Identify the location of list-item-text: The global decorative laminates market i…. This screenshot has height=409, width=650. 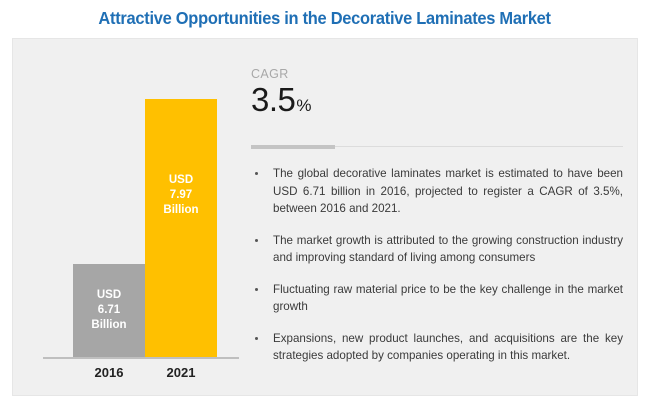
(448, 191).